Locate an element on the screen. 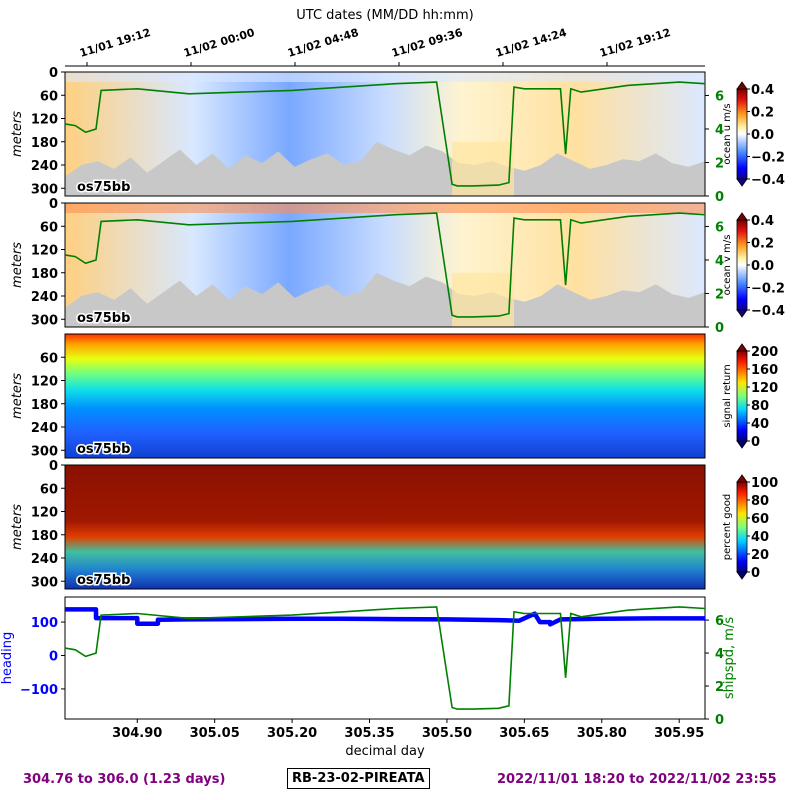 Image resolution: width=800 pixels, height=800 pixels. speed-tick-label: 6 is located at coordinates (719, 227).